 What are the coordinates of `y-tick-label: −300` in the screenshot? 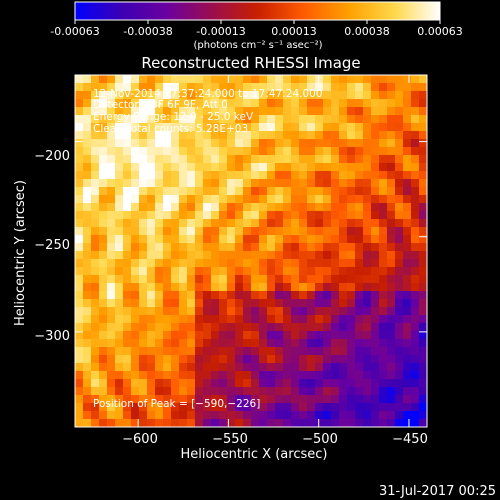 It's located at (52, 336).